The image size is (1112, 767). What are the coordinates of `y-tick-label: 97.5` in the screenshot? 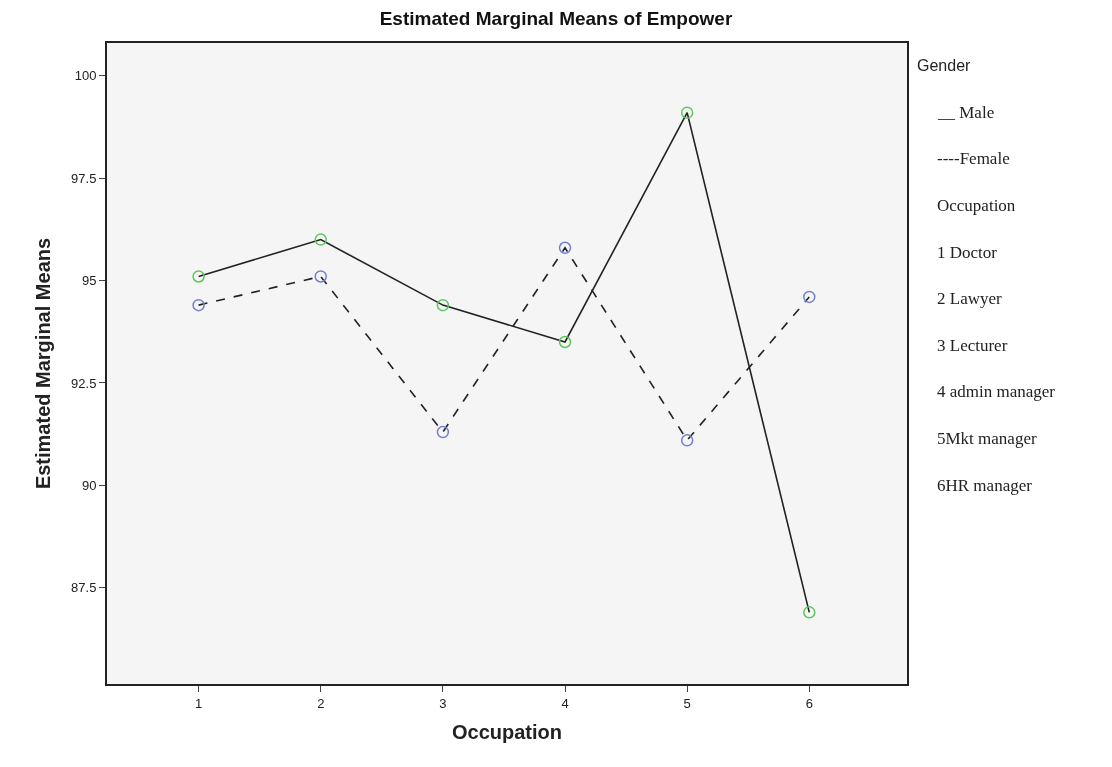 It's located at (84, 178).